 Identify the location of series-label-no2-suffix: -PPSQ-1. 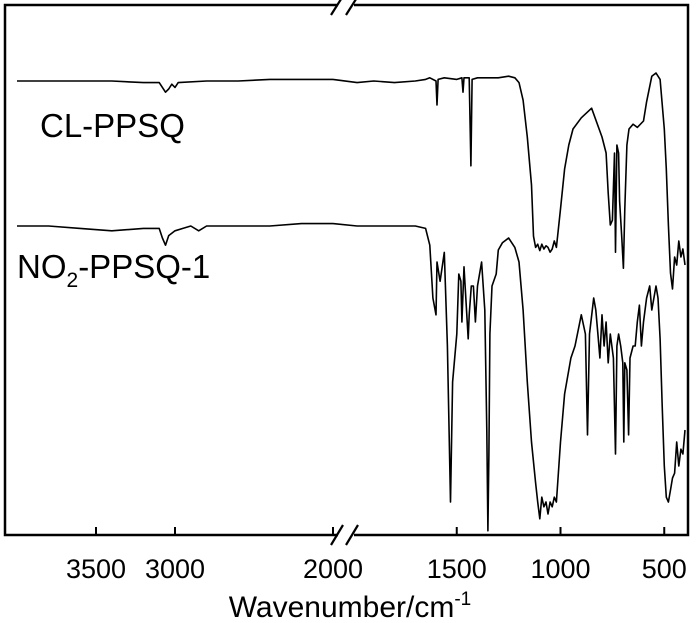
(144, 266).